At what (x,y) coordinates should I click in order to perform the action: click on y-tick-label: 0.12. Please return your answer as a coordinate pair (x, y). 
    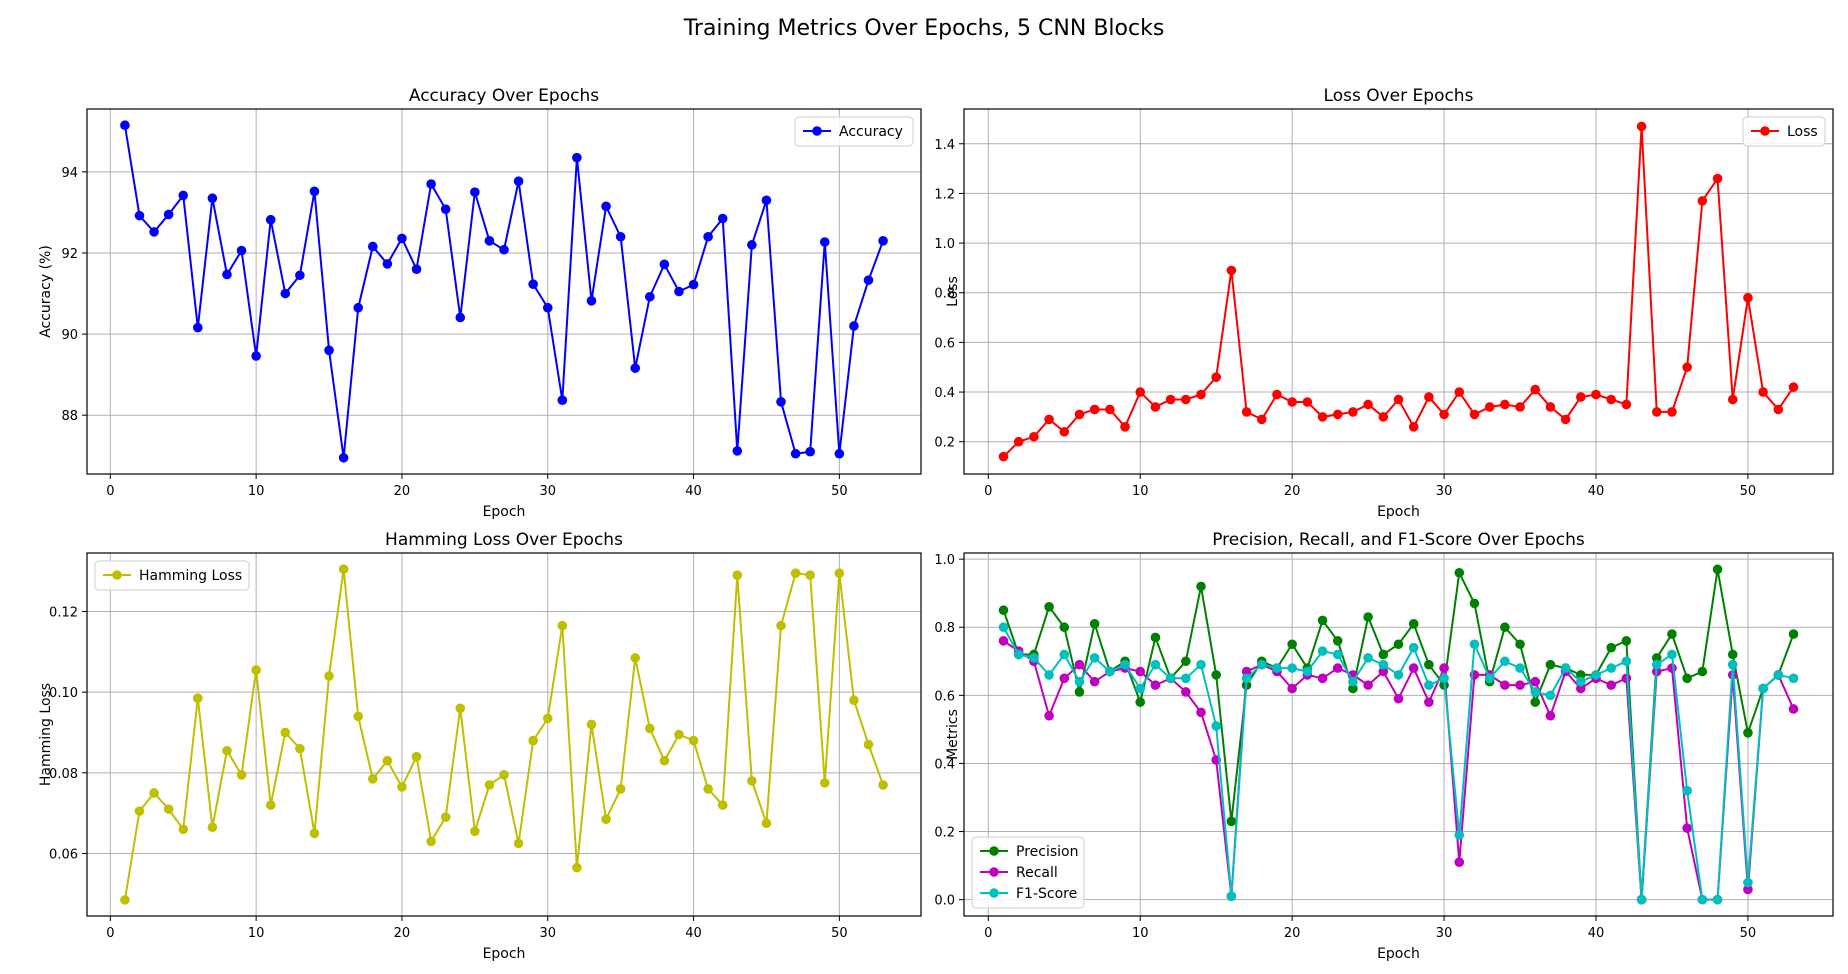
    Looking at the image, I should click on (63, 612).